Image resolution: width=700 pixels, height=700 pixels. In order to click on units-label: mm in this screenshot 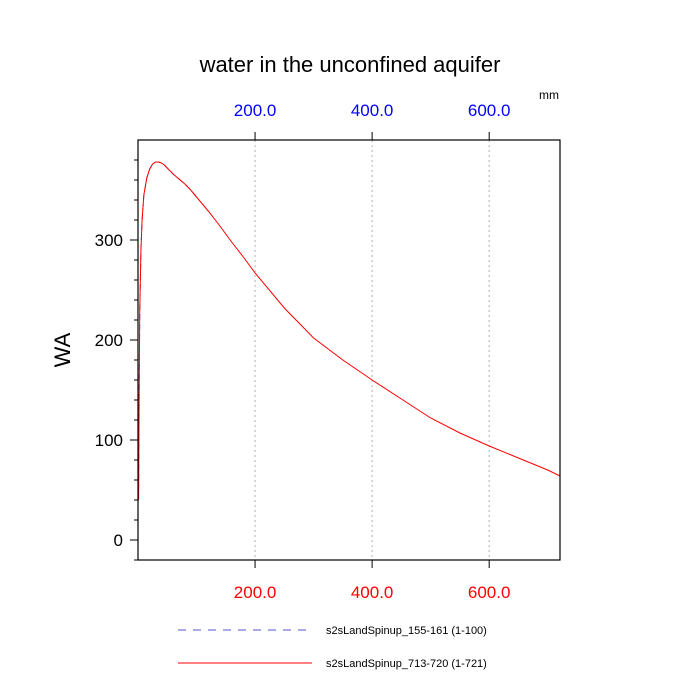, I will do `click(549, 95)`.